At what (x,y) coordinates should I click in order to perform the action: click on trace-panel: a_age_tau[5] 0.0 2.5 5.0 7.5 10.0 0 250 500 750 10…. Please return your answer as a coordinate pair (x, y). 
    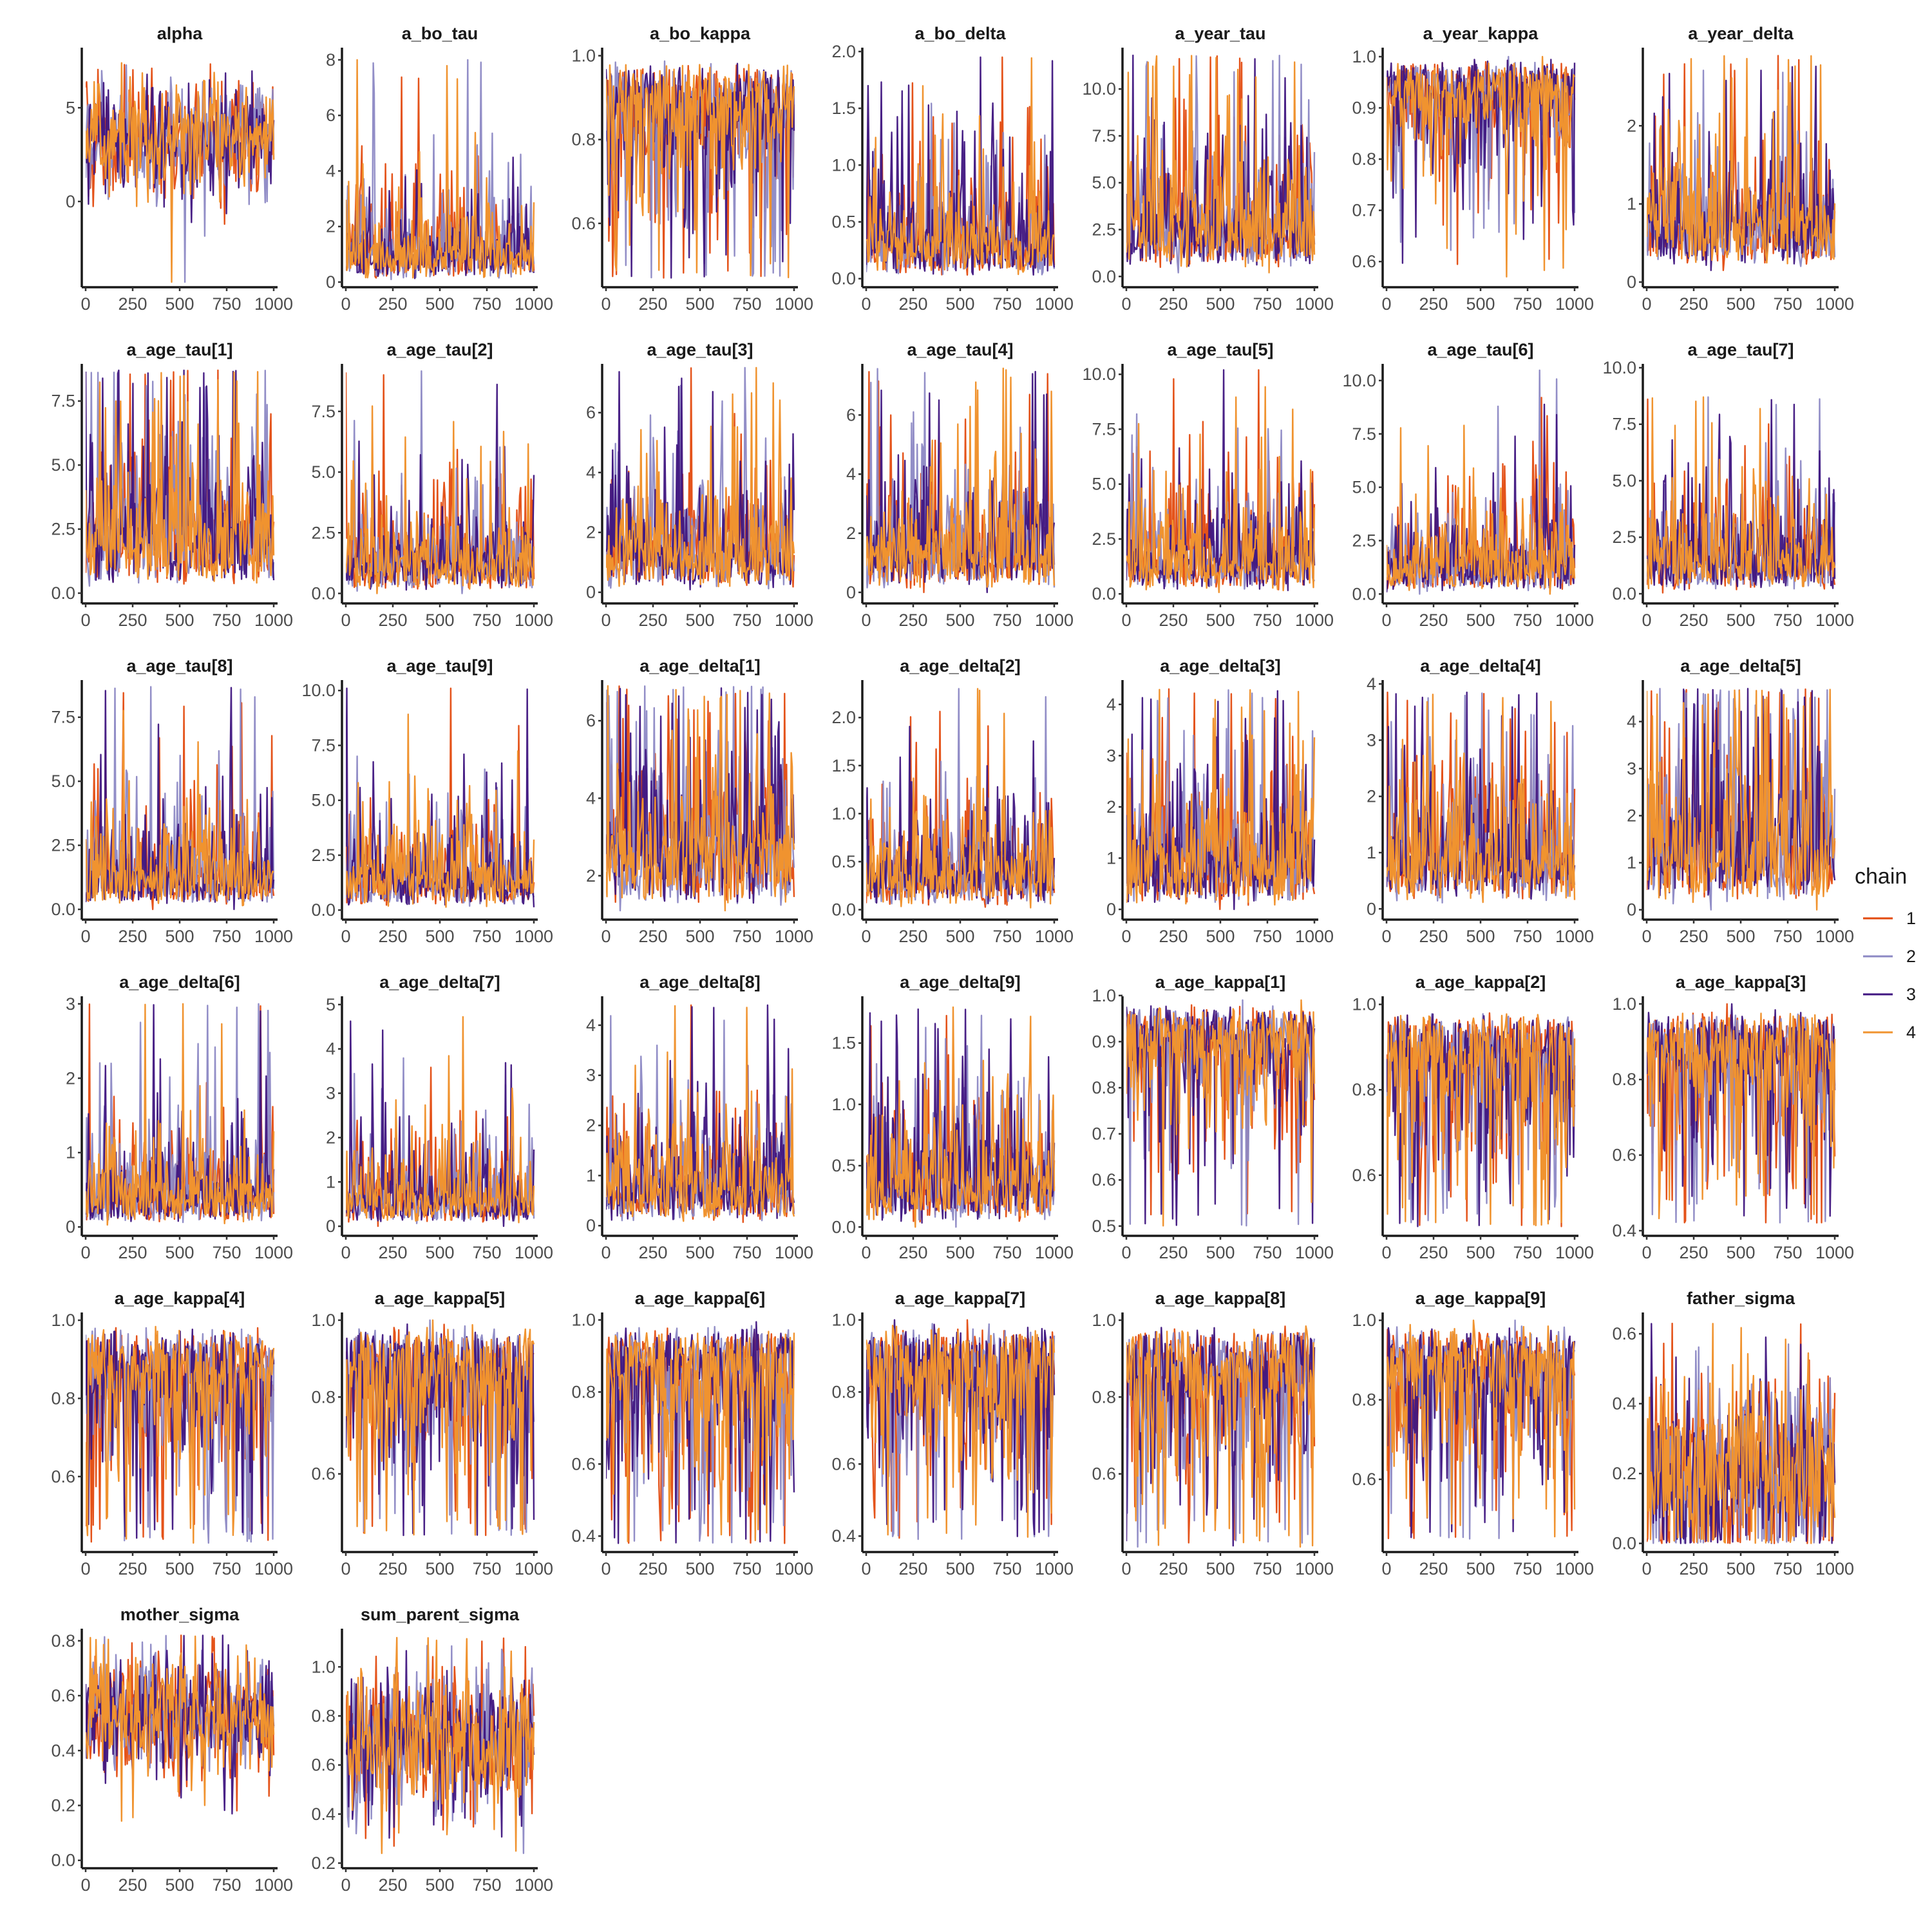
    Looking at the image, I should click on (1208, 485).